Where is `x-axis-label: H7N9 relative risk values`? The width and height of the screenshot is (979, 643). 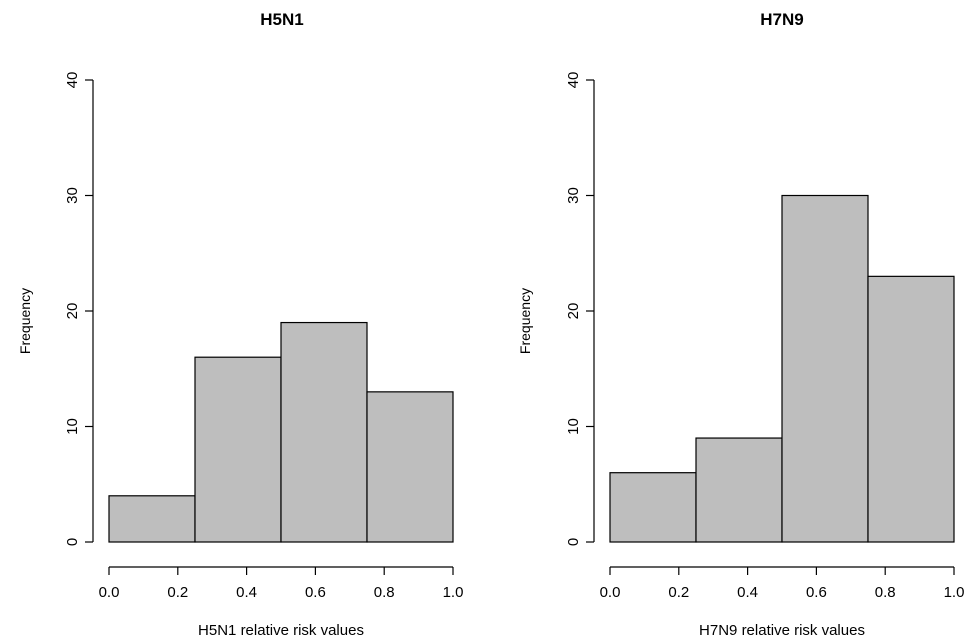
x-axis-label: H7N9 relative risk values is located at coordinates (782, 630).